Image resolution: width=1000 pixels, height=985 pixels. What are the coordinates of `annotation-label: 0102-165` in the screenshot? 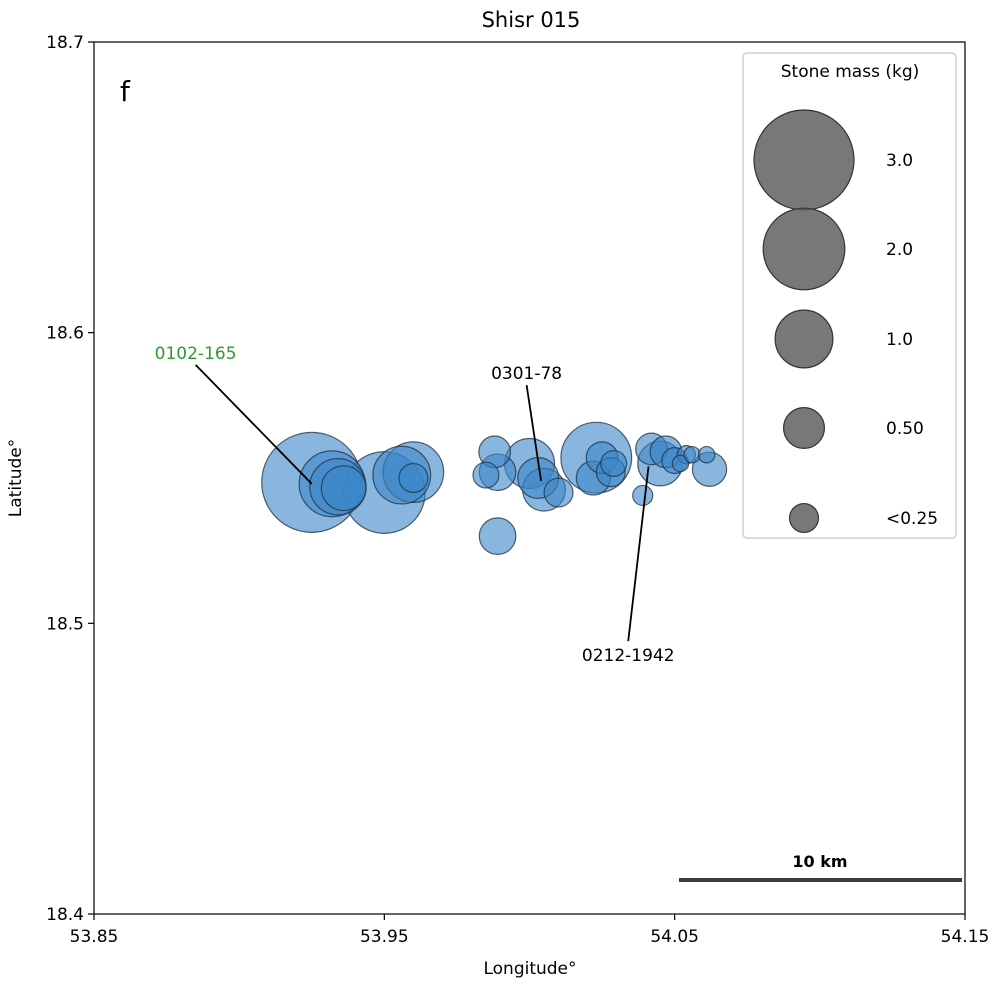 It's located at (196, 354).